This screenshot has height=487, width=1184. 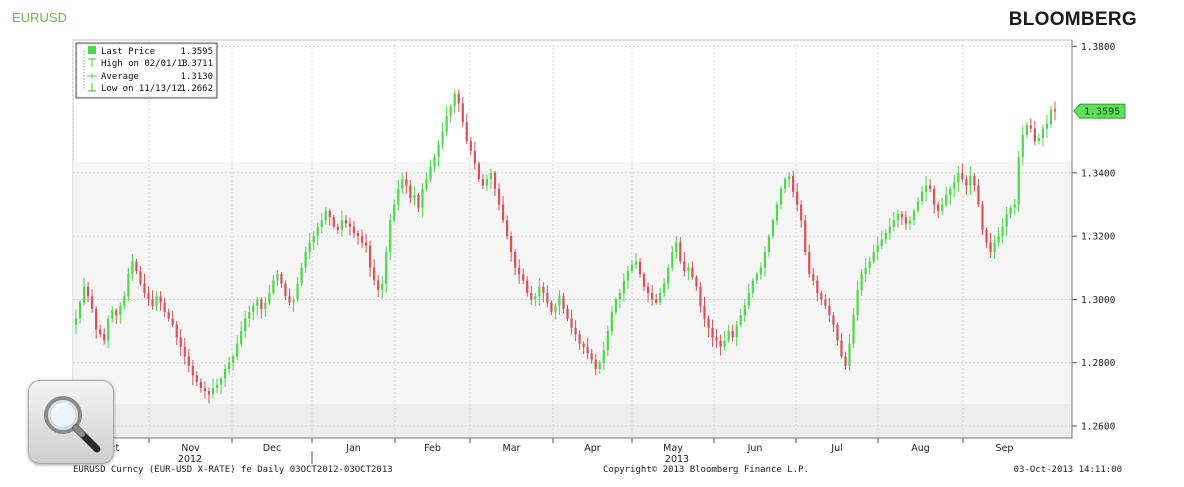 What do you see at coordinates (1072, 19) in the screenshot?
I see `brand-logo: BLOOMBERG` at bounding box center [1072, 19].